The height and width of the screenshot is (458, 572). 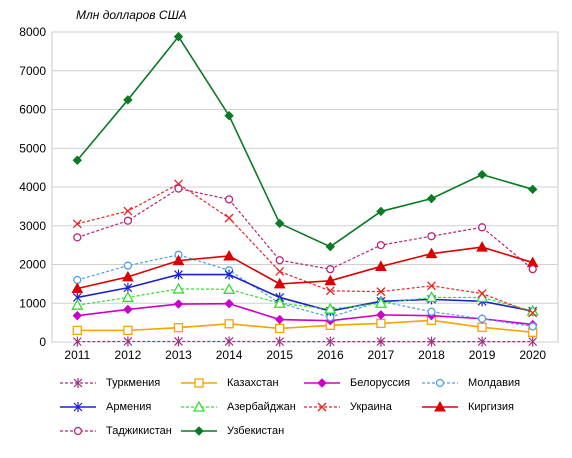 What do you see at coordinates (482, 355) in the screenshot?
I see `x-tick-label: 2019` at bounding box center [482, 355].